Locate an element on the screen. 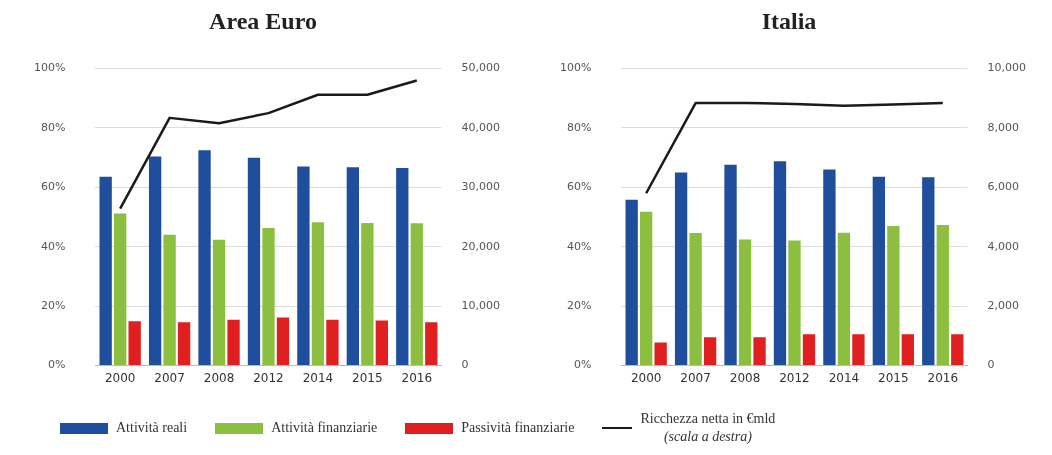 This screenshot has width=1052, height=455. chart-title: Area Euro is located at coordinates (263, 21).